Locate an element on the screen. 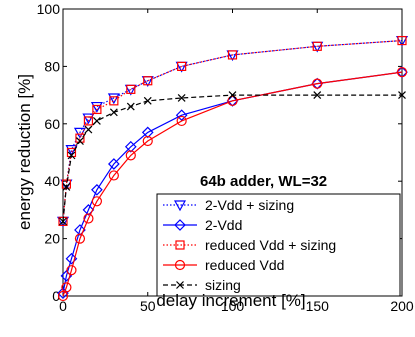  legend-label: 2-Vdd is located at coordinates (223, 225).